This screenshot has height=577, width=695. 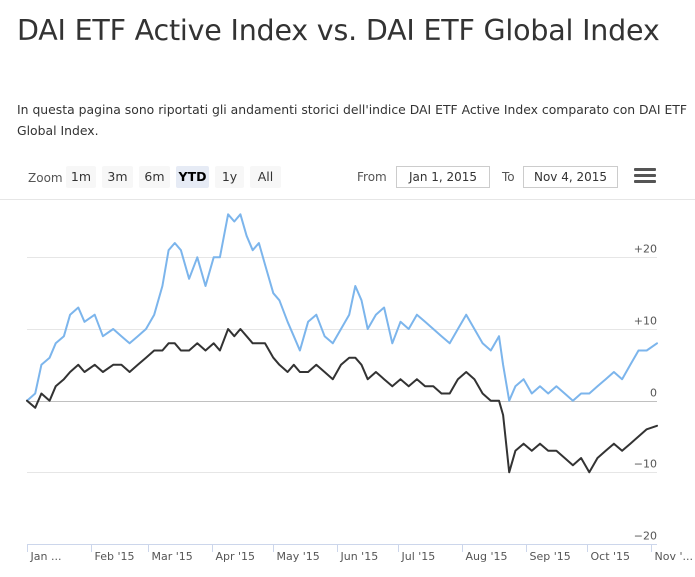 I want to click on y-tick-label: +10, so click(x=645, y=321).